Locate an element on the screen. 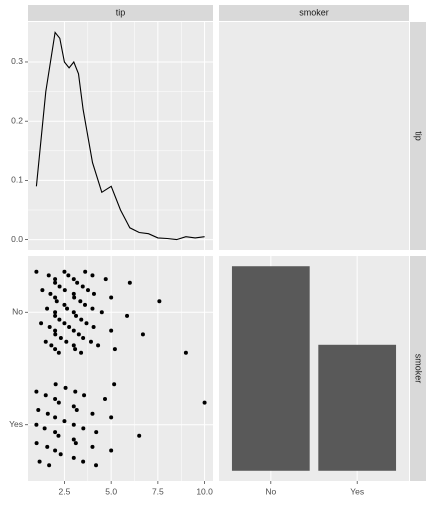 This screenshot has width=432, height=509. x-tick-label: 5.0 is located at coordinates (111, 491).